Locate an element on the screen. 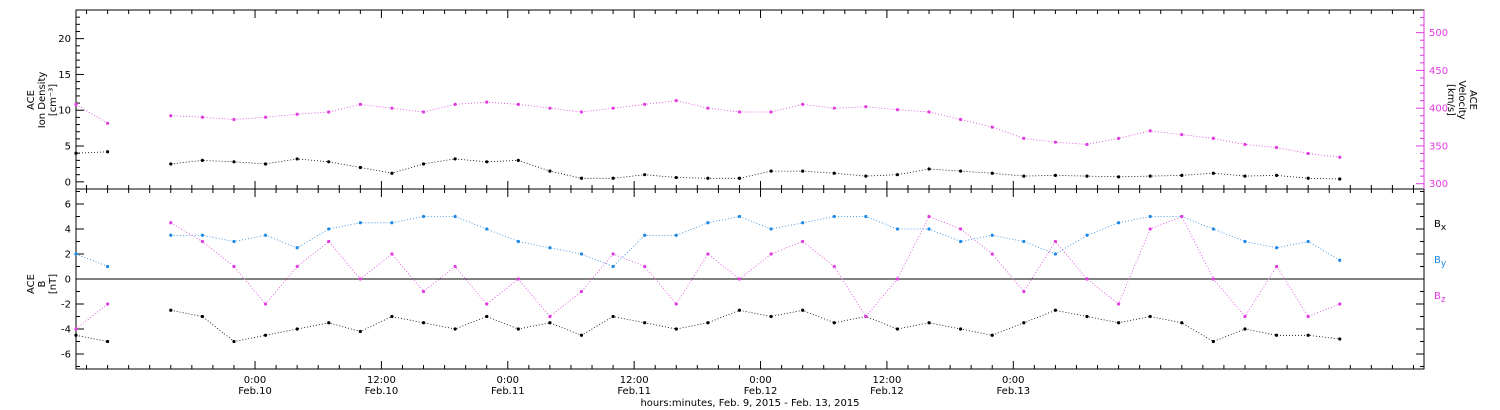  x-tick-date-5: Feb.12 is located at coordinates (887, 391).